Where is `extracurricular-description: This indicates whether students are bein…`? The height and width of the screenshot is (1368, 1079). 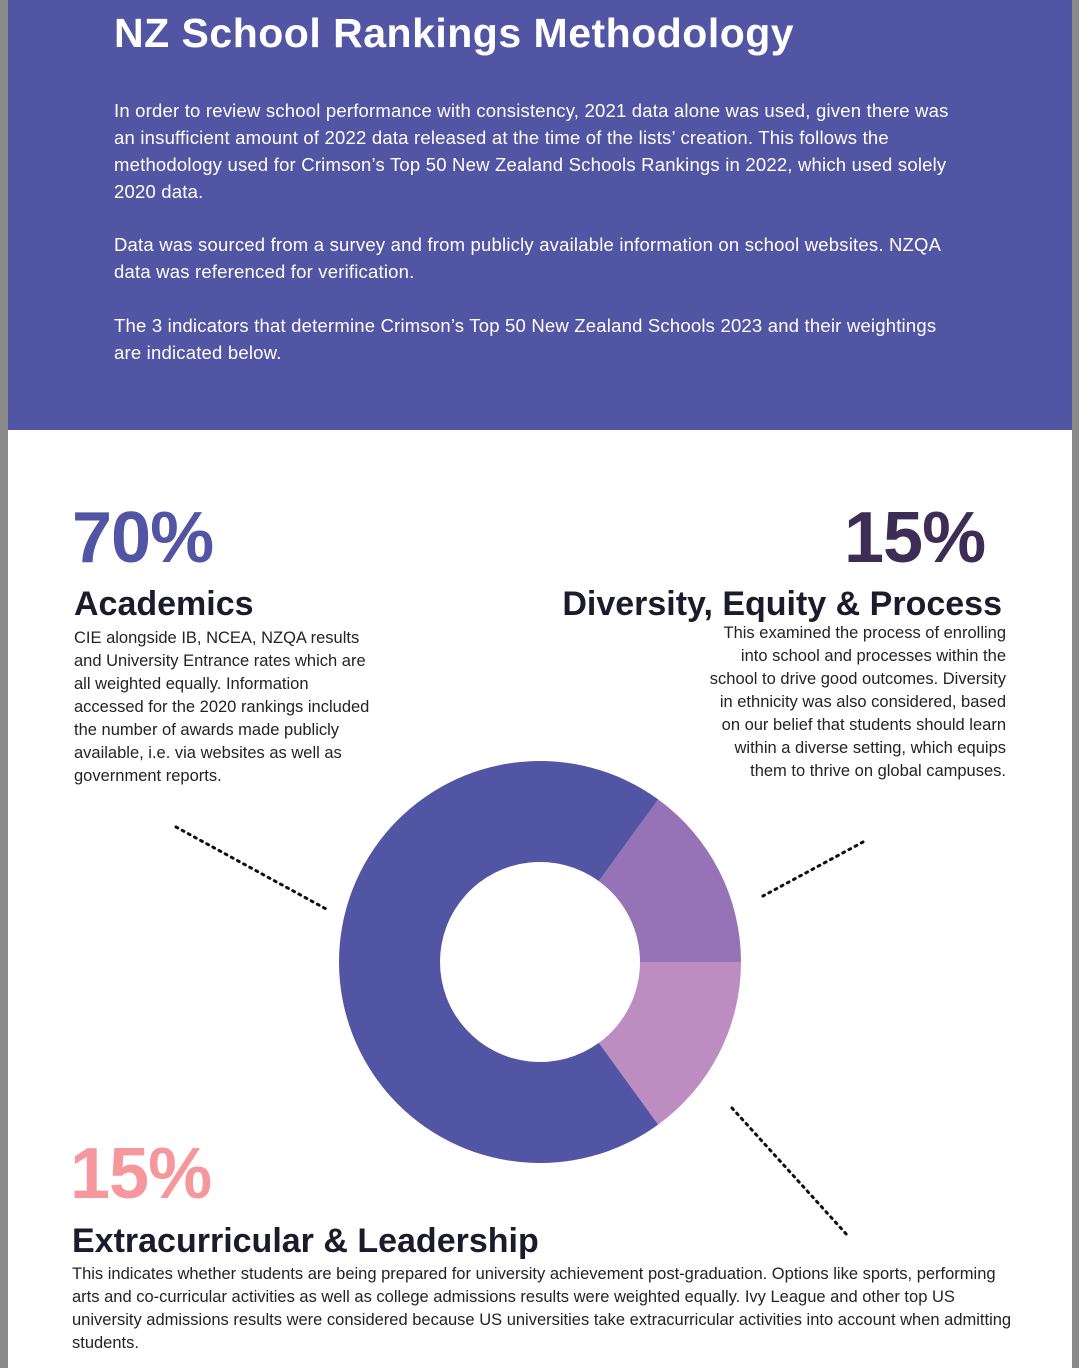
extracurricular-description: This indicates whether students are bein… is located at coordinates (542, 1308).